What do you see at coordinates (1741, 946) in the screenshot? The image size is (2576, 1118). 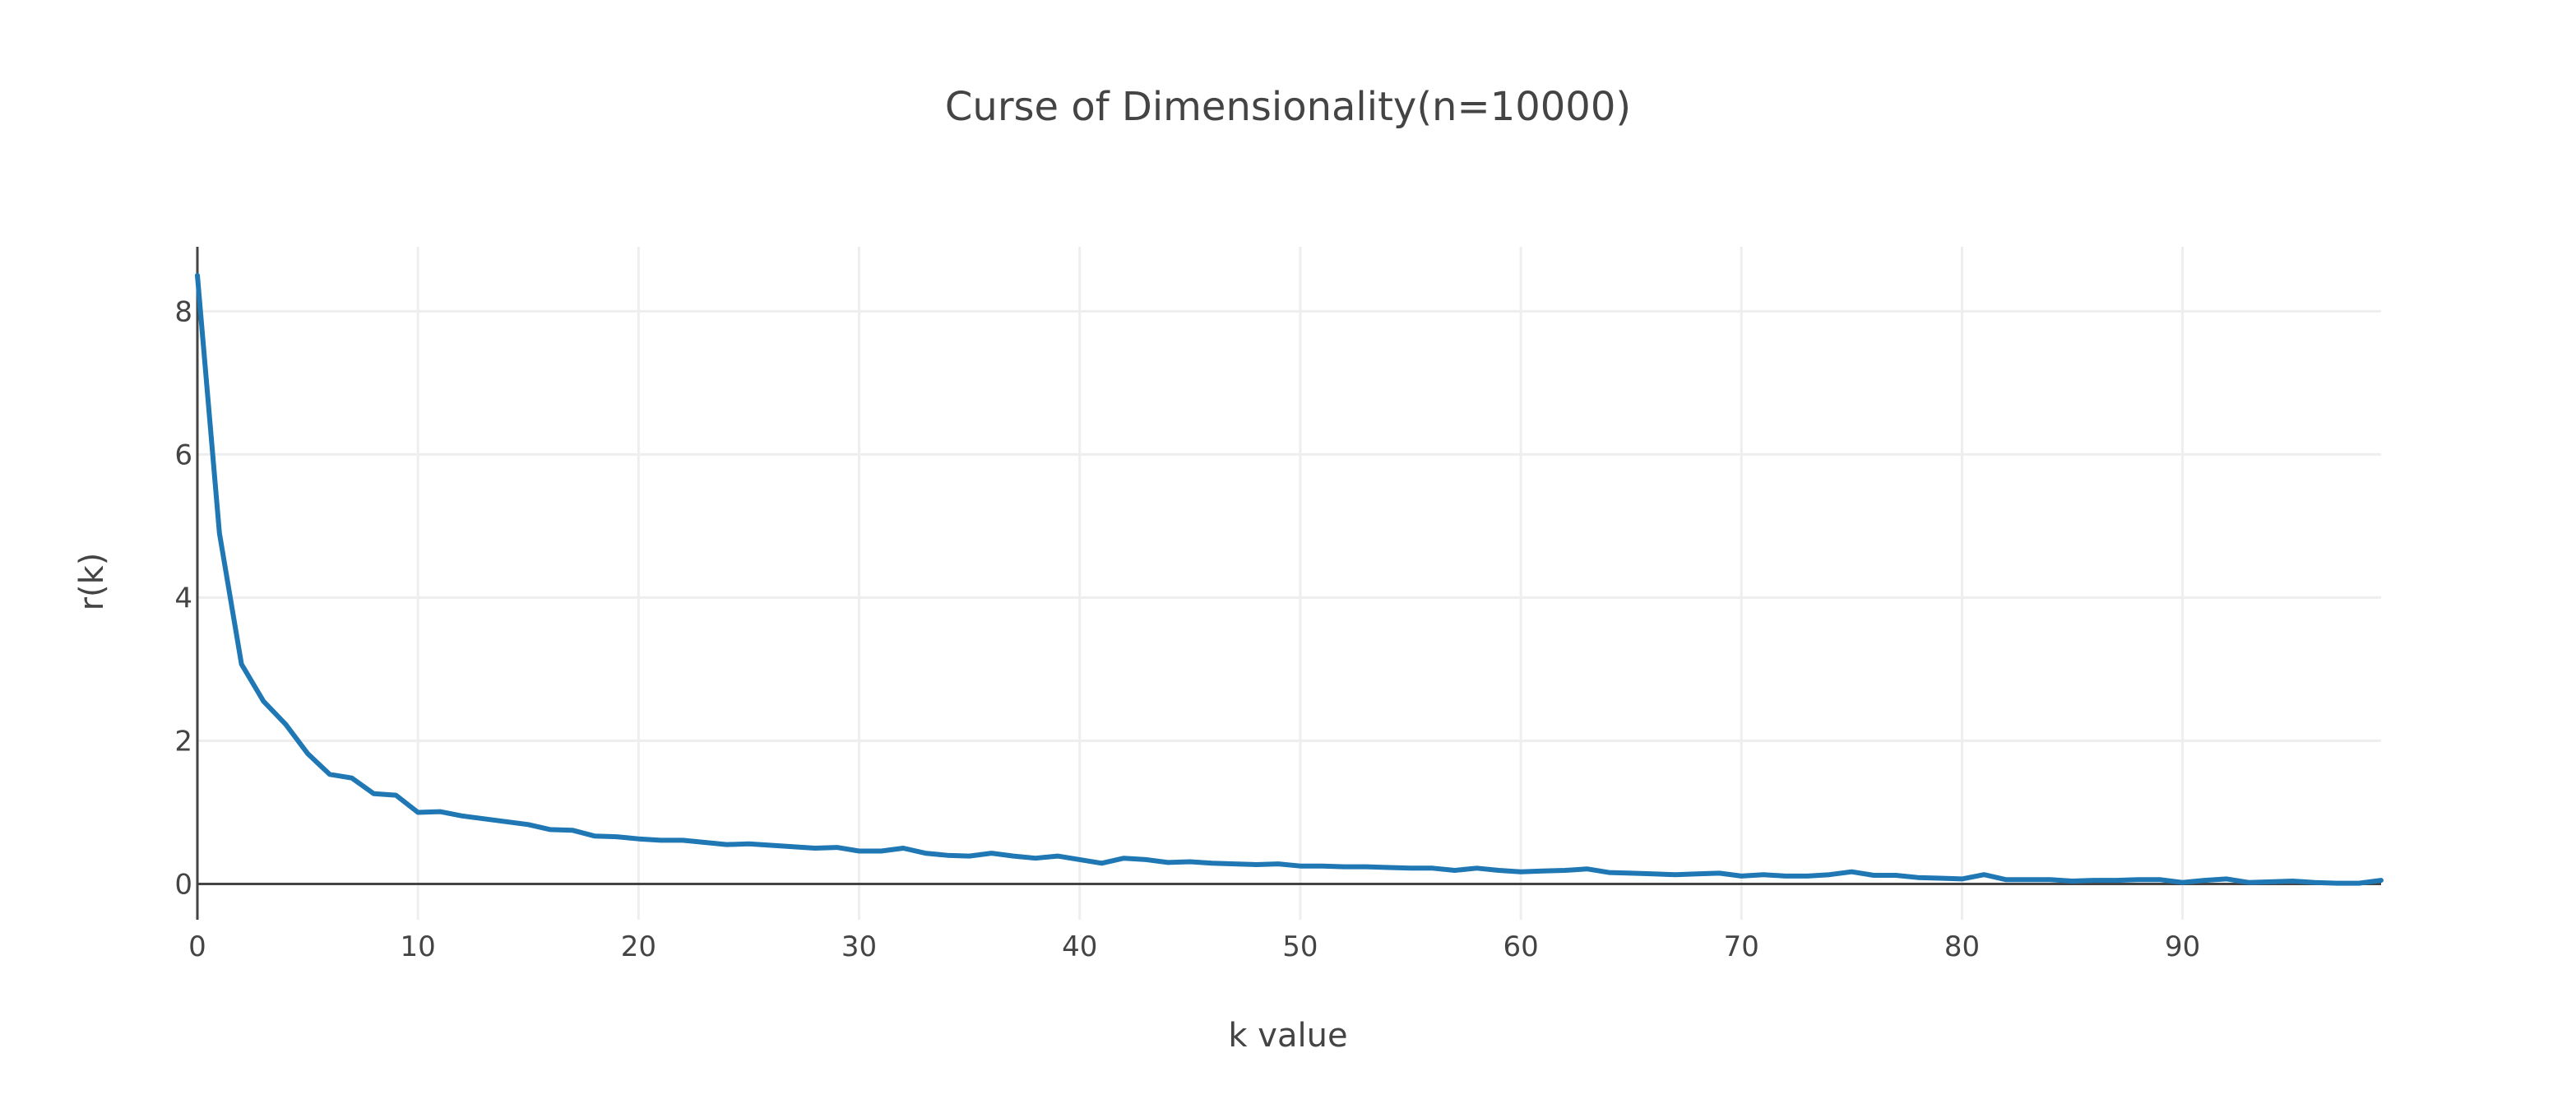 I see `x-tick-label-70: 70` at bounding box center [1741, 946].